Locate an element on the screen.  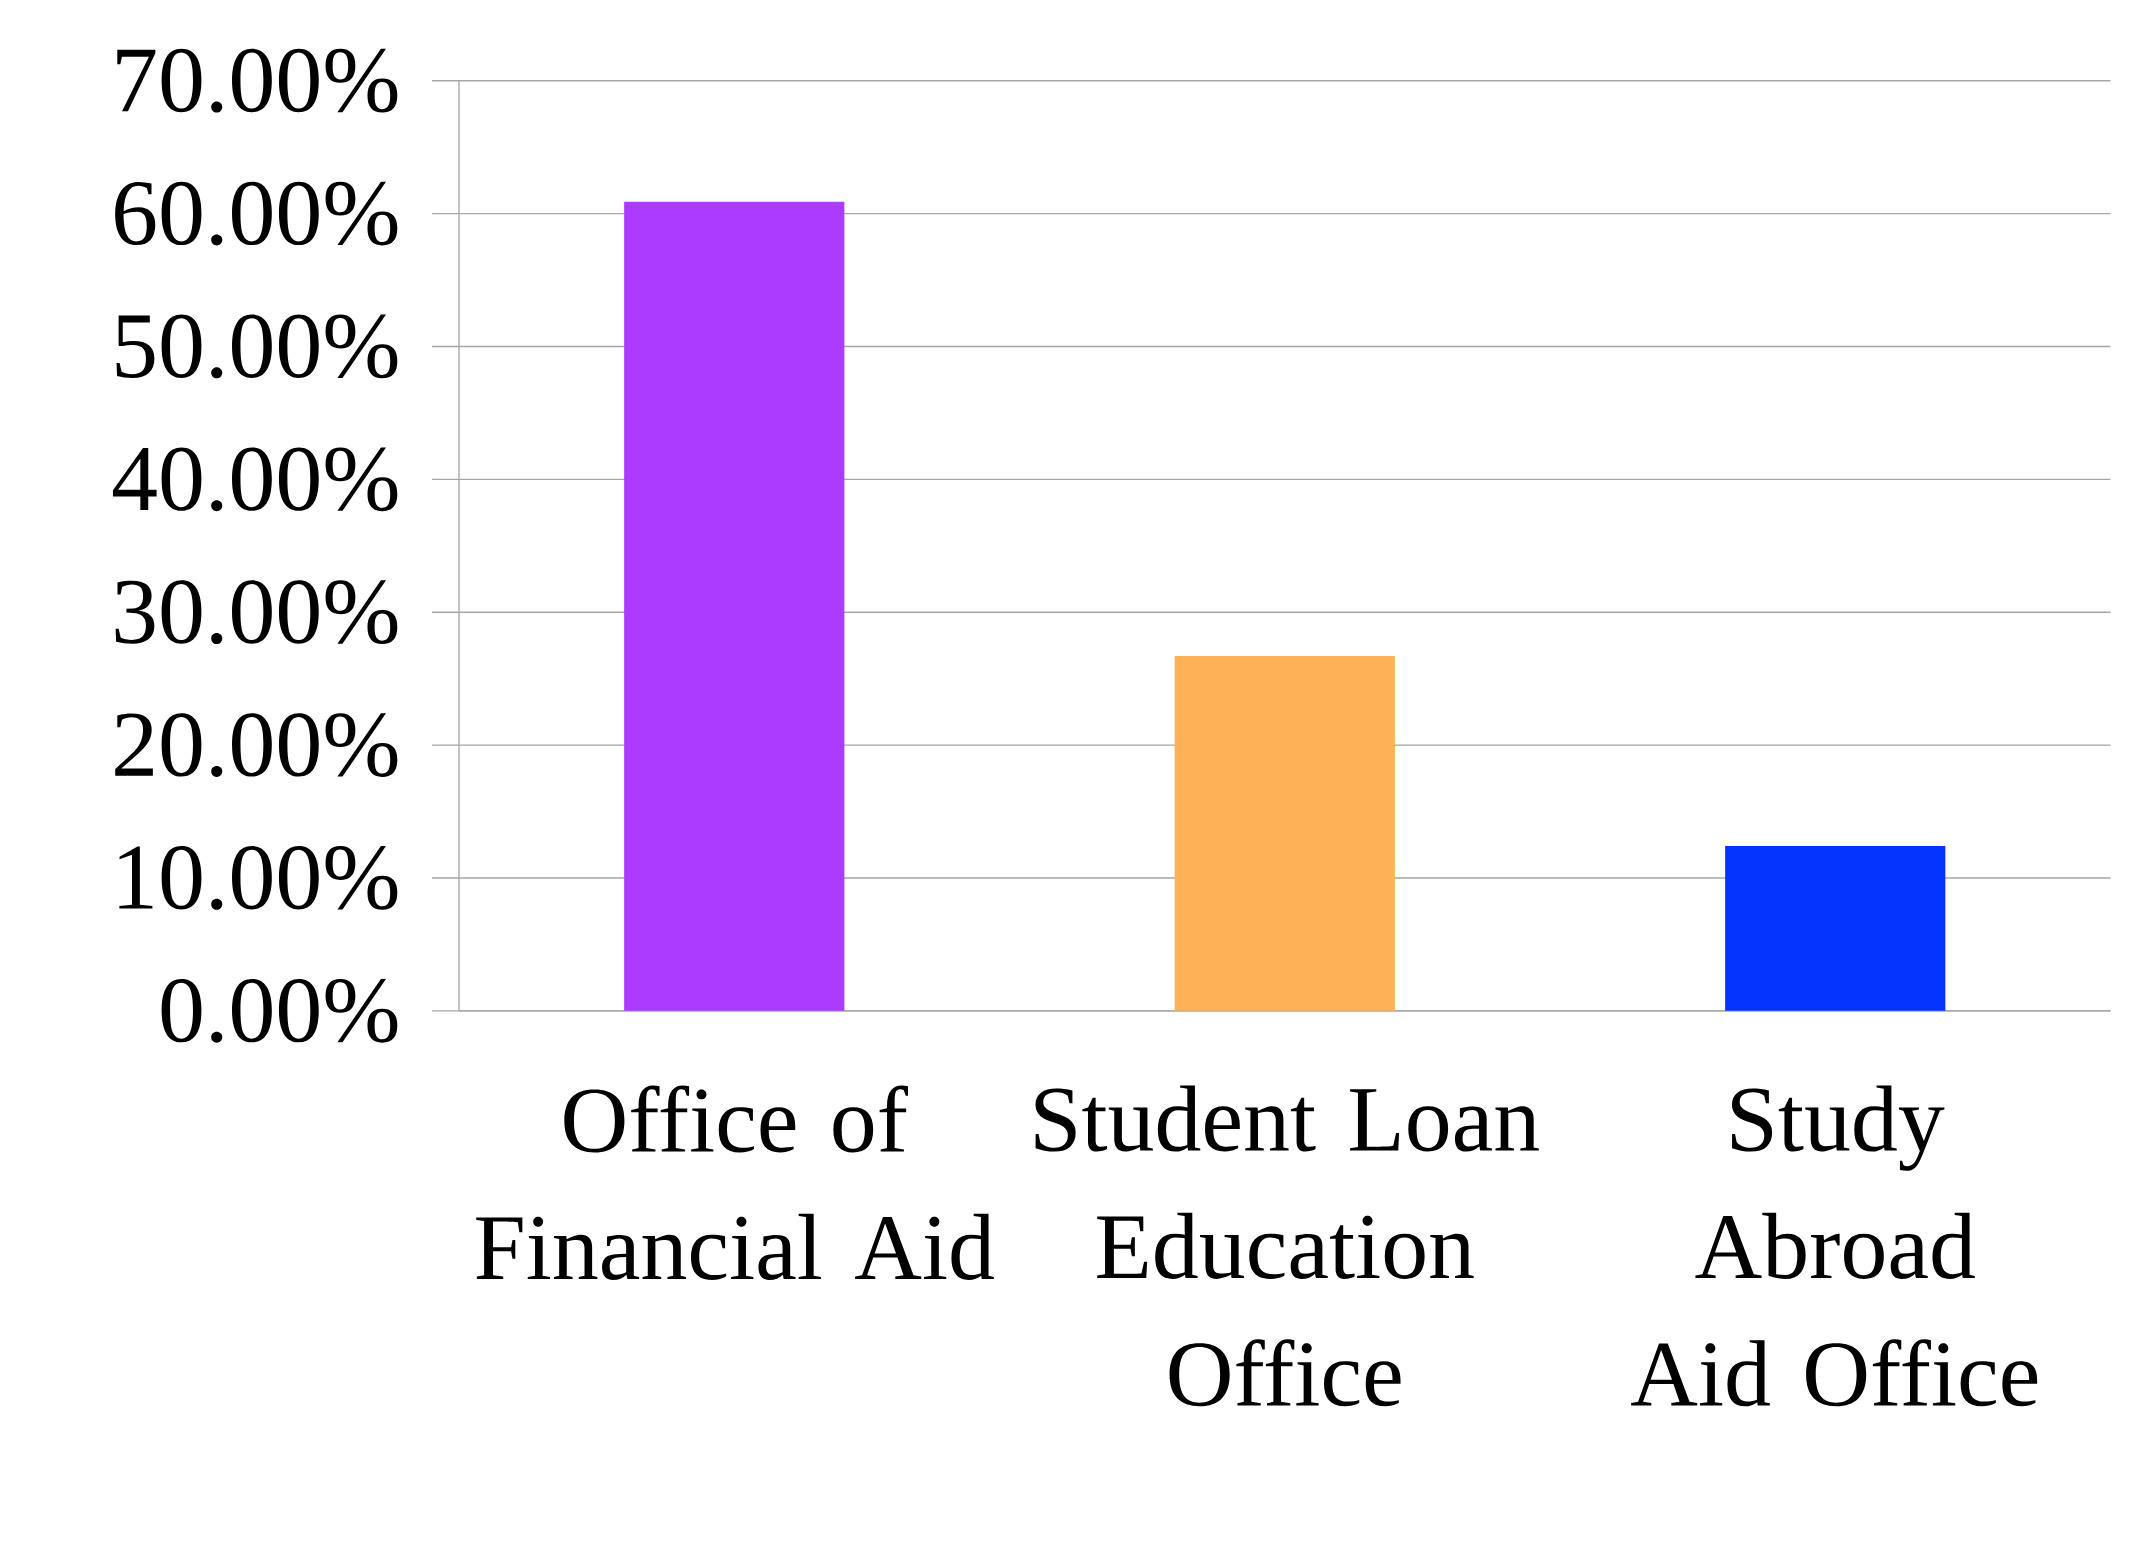
y-tick-label: 10.00% is located at coordinates (258, 878).